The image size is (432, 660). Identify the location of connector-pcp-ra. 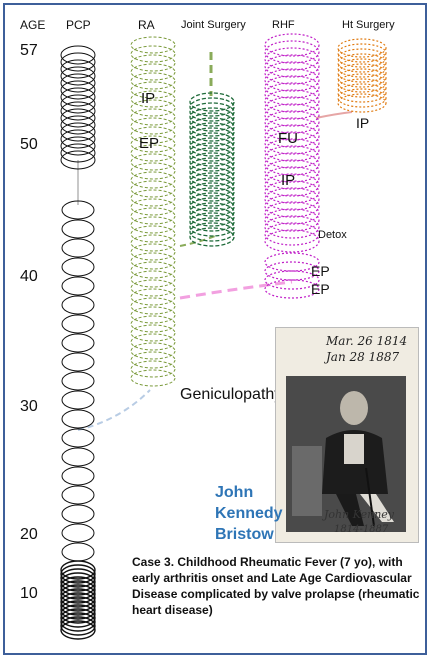
(114, 410).